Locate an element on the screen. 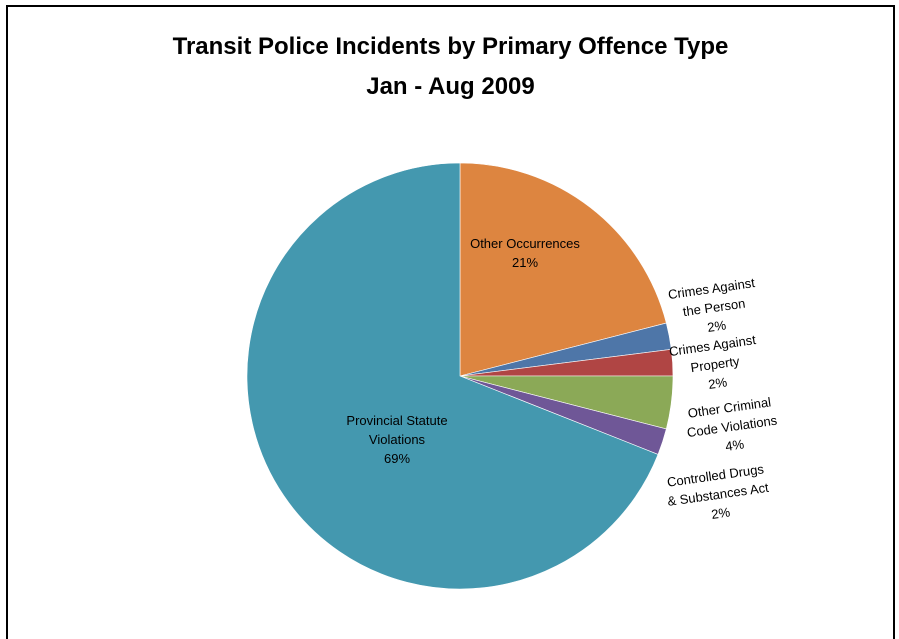 The width and height of the screenshot is (899, 639). slice-percent: 4% is located at coordinates (734, 445).